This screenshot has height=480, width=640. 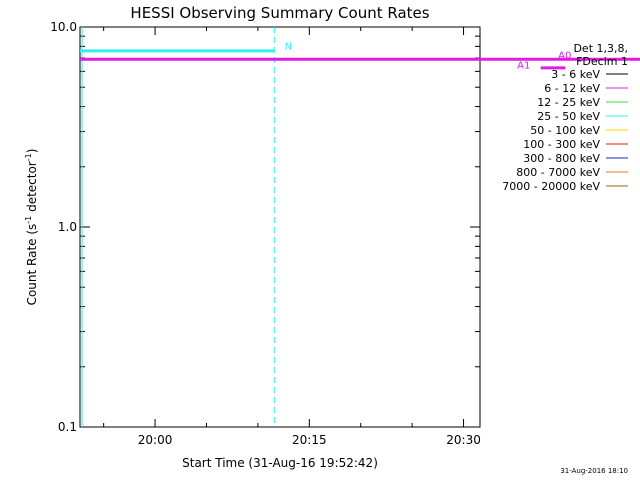 What do you see at coordinates (572, 88) in the screenshot?
I see `legend-entry-label: 6 - 12 keV` at bounding box center [572, 88].